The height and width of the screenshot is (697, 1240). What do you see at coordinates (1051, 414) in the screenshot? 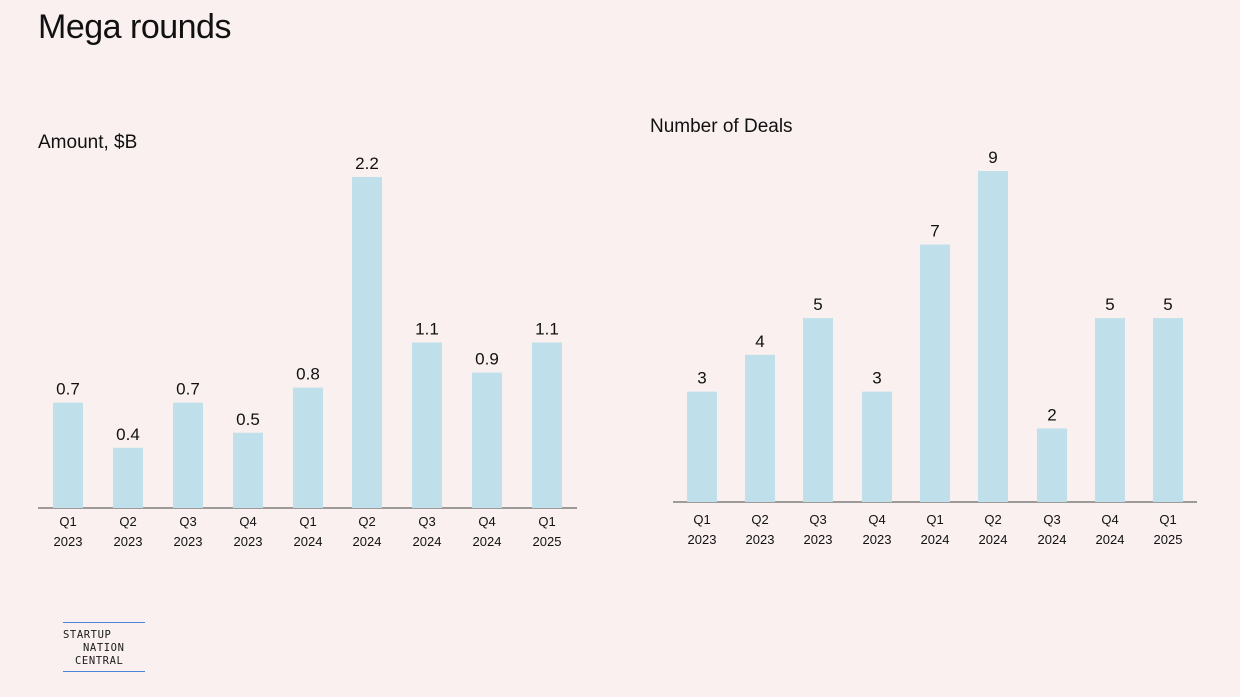
I see `deals-data-label: 2` at bounding box center [1051, 414].